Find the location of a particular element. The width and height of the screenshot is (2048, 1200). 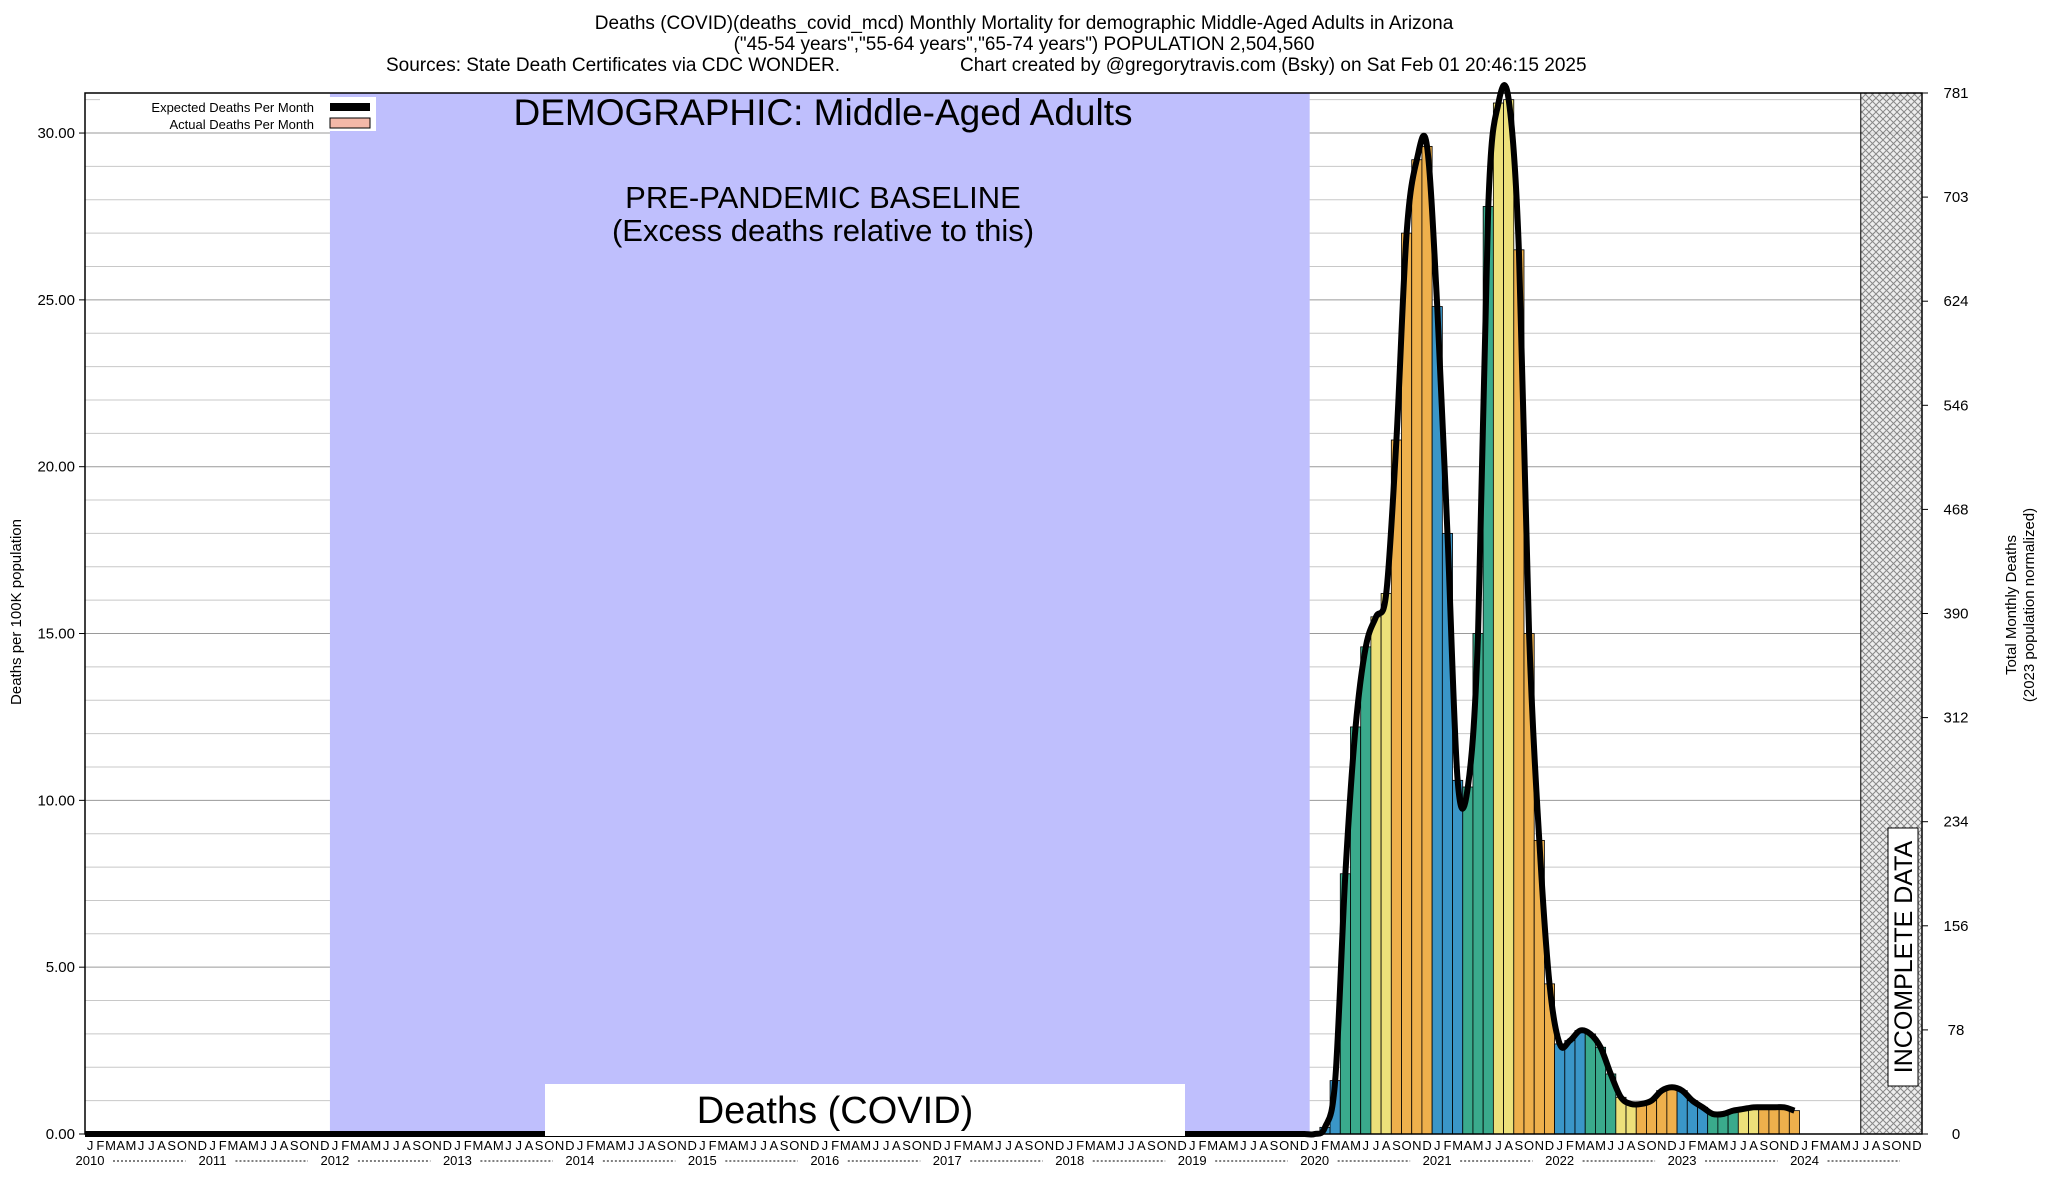

x-year-label: 2024 is located at coordinates (1804, 1160).